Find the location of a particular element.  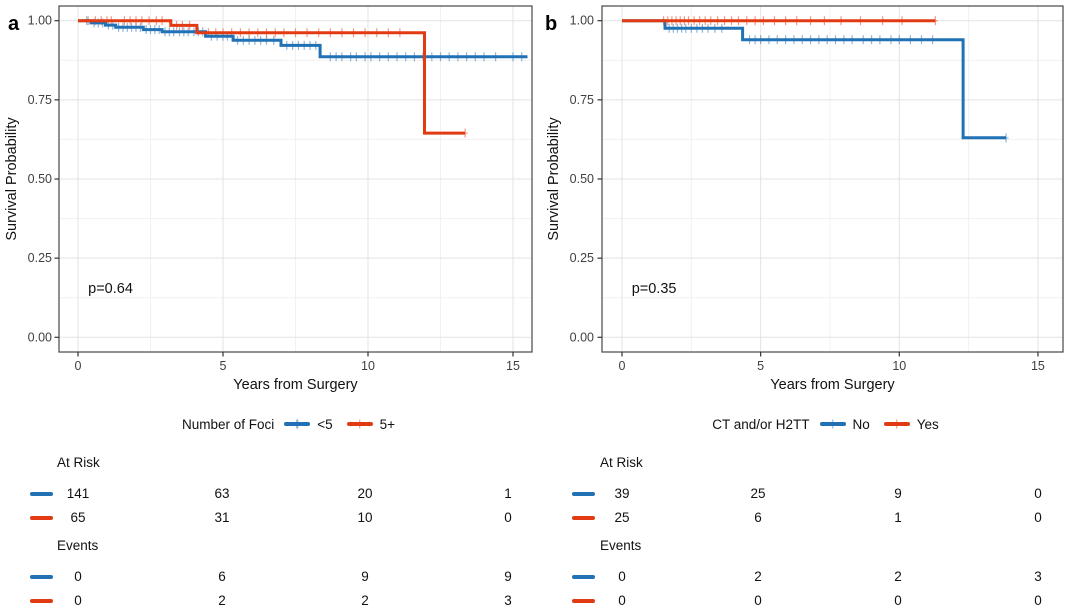

legend-swatch-no is located at coordinates (832, 424).